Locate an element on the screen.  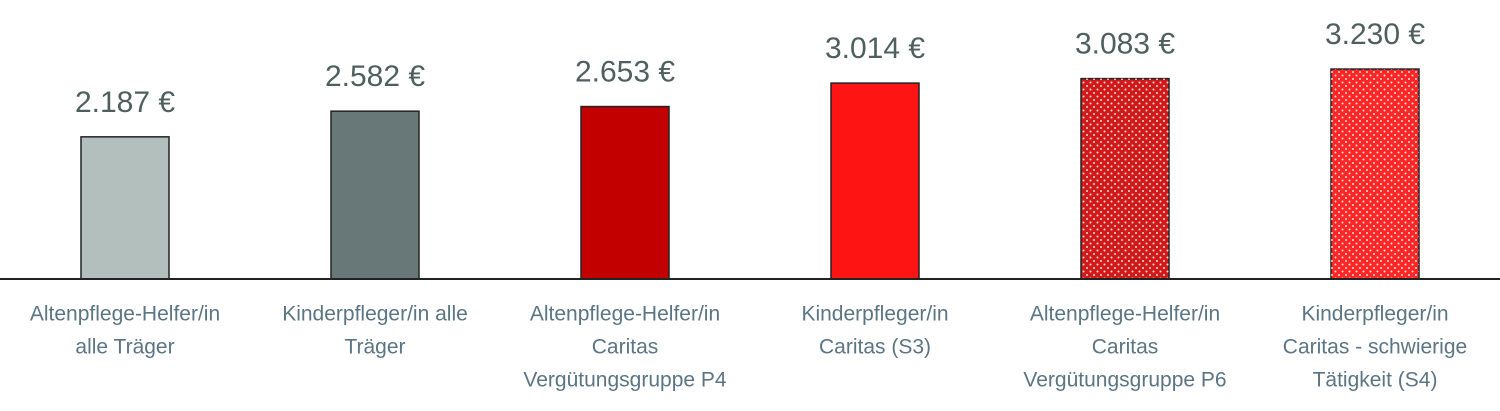
value-label: 2.187 € is located at coordinates (125, 102).